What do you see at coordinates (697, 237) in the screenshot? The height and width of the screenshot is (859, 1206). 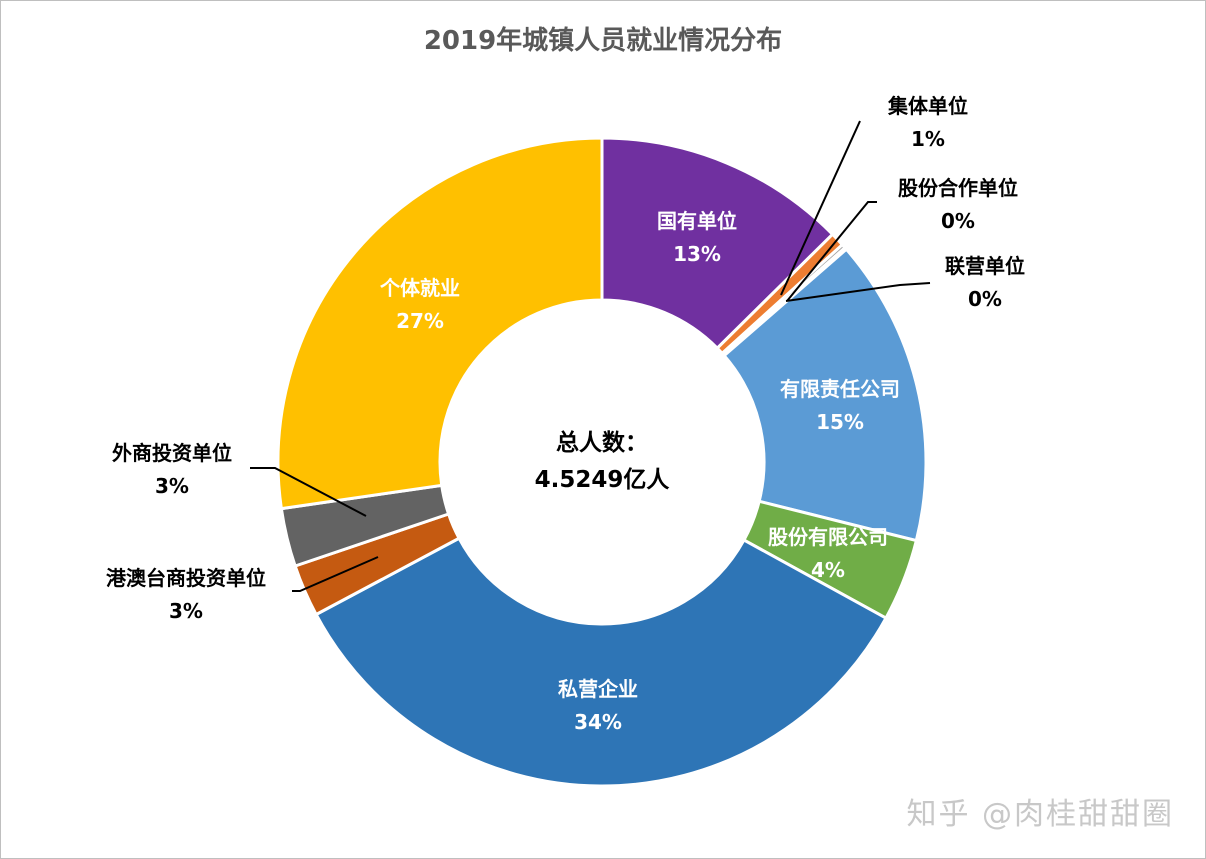 I see `slice-label-state-owned: 国有单位 13%` at bounding box center [697, 237].